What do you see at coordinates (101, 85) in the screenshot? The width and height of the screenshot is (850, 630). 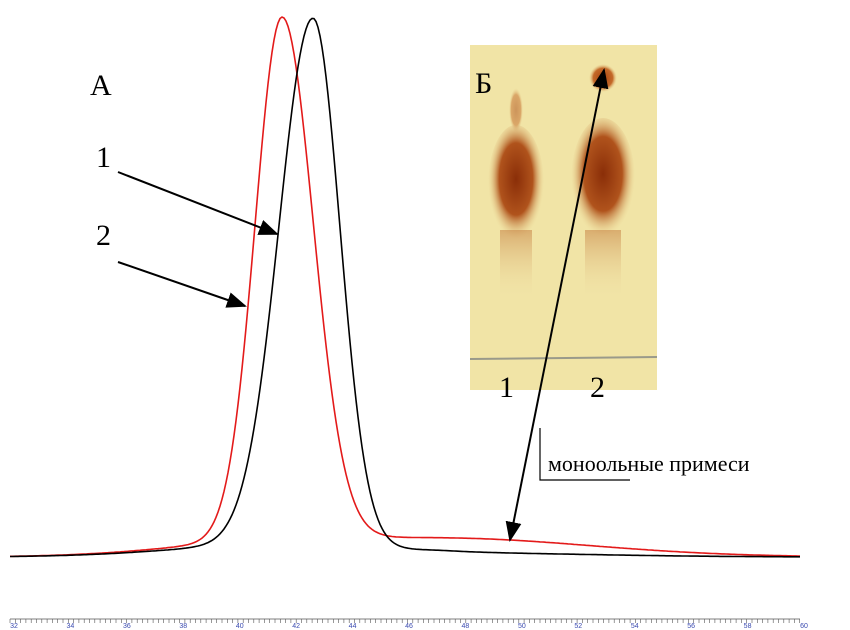 I see `panel-label: А` at bounding box center [101, 85].